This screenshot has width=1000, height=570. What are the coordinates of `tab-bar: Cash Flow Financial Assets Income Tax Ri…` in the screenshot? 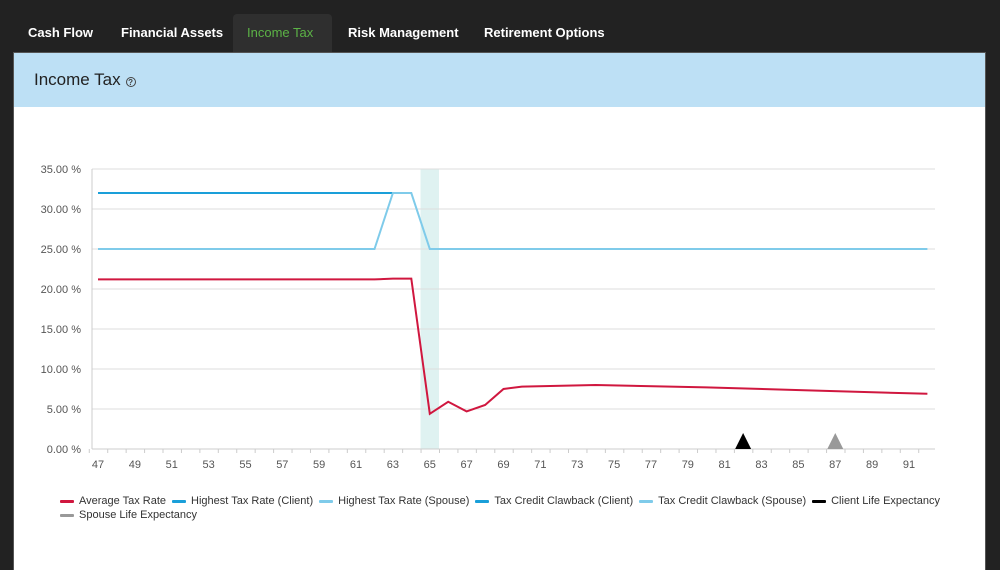 It's located at (500, 26).